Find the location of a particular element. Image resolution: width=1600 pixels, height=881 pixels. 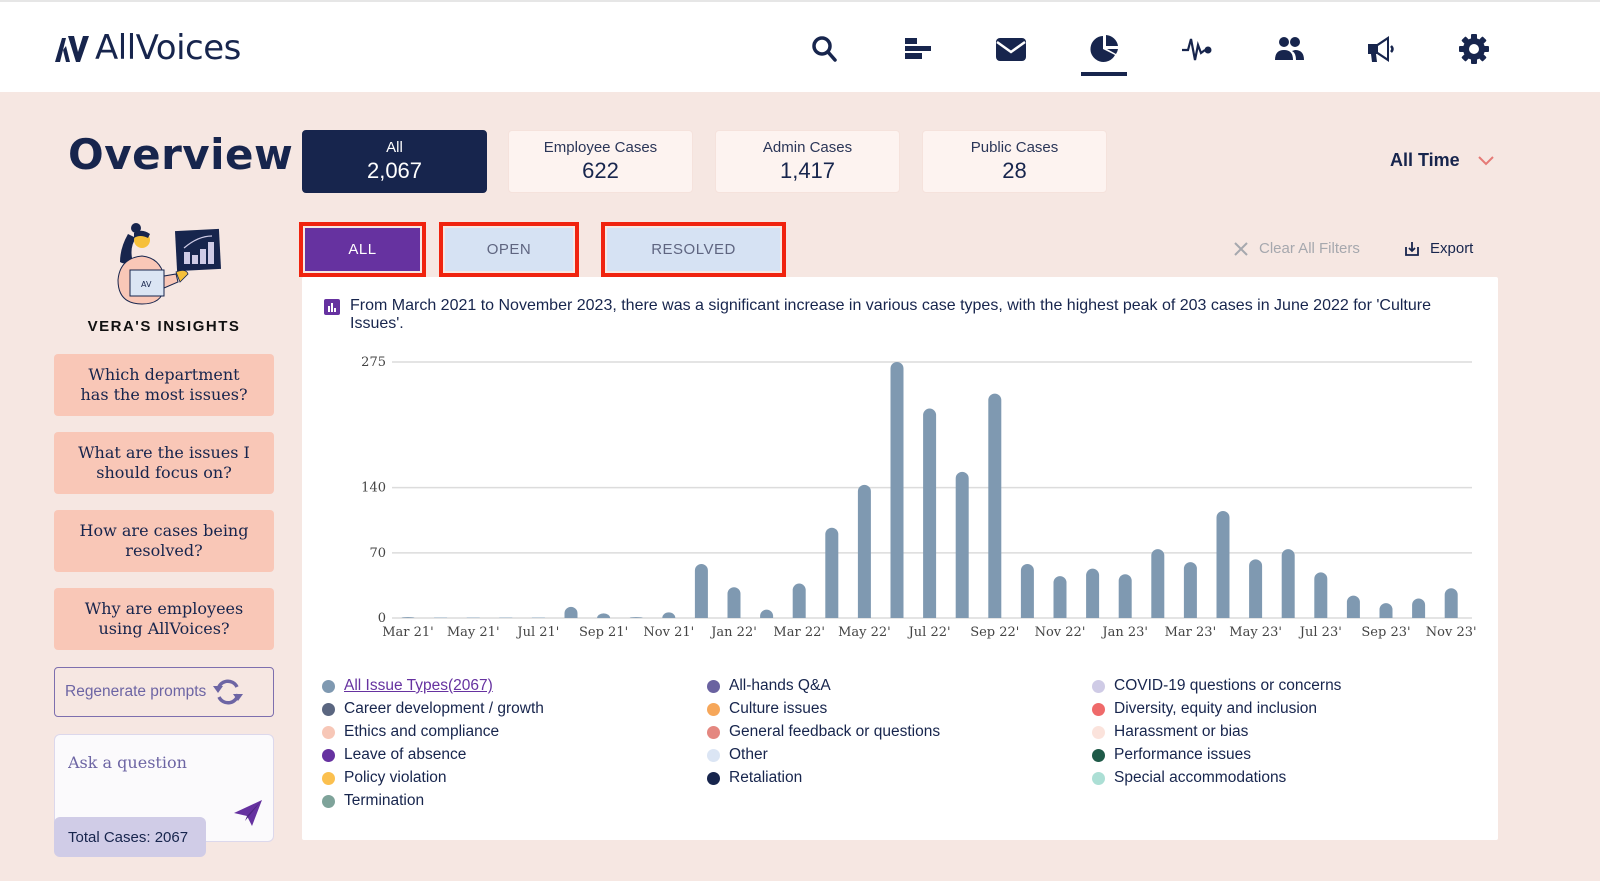

legend-item: Leave of absence is located at coordinates (514, 755).